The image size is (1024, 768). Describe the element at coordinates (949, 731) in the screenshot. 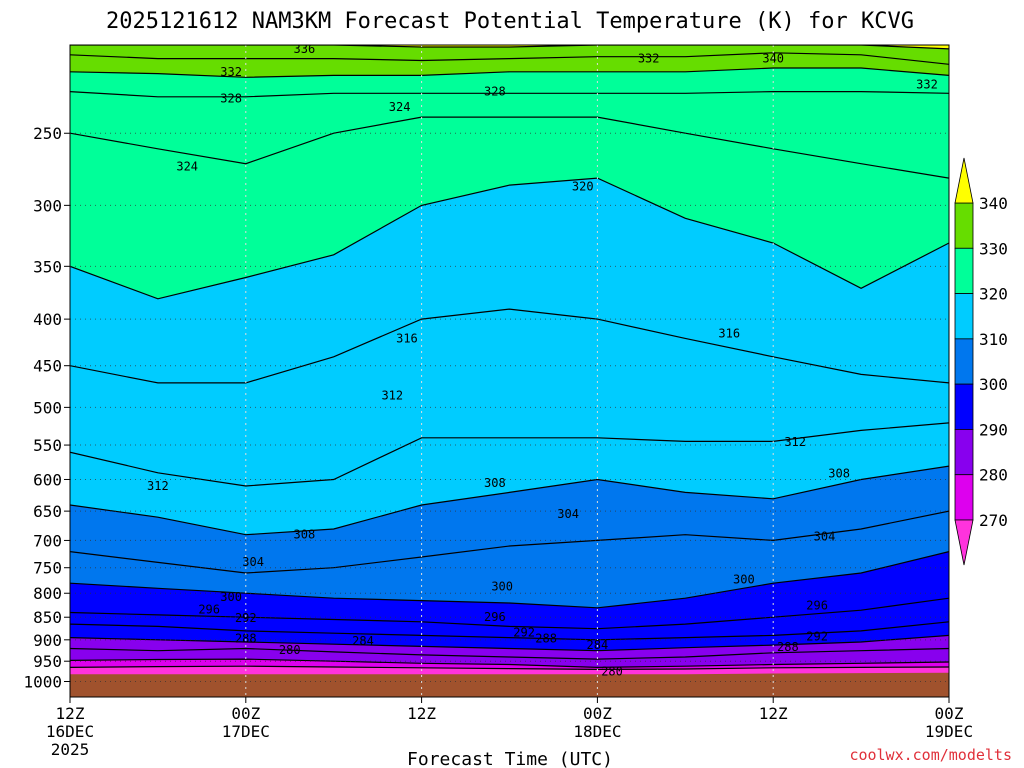

I see `x-tick-date: 19DEC` at that location.